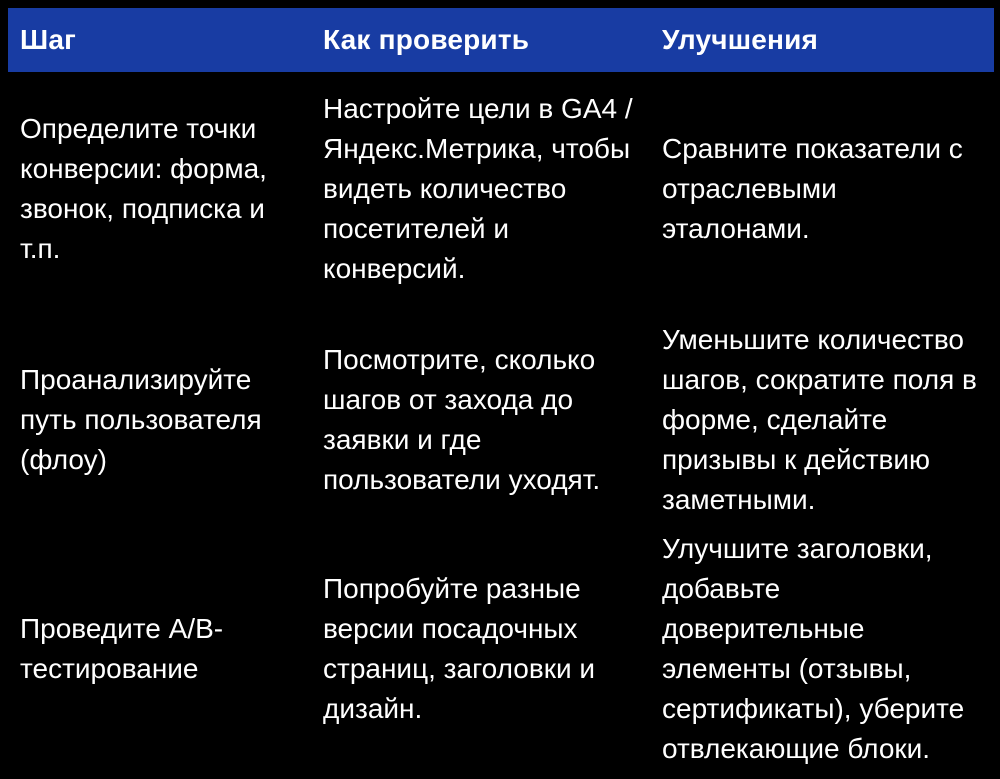 The height and width of the screenshot is (779, 1000). What do you see at coordinates (122, 648) in the screenshot?
I see `cell-text: Проведите A/B- тестирование` at bounding box center [122, 648].